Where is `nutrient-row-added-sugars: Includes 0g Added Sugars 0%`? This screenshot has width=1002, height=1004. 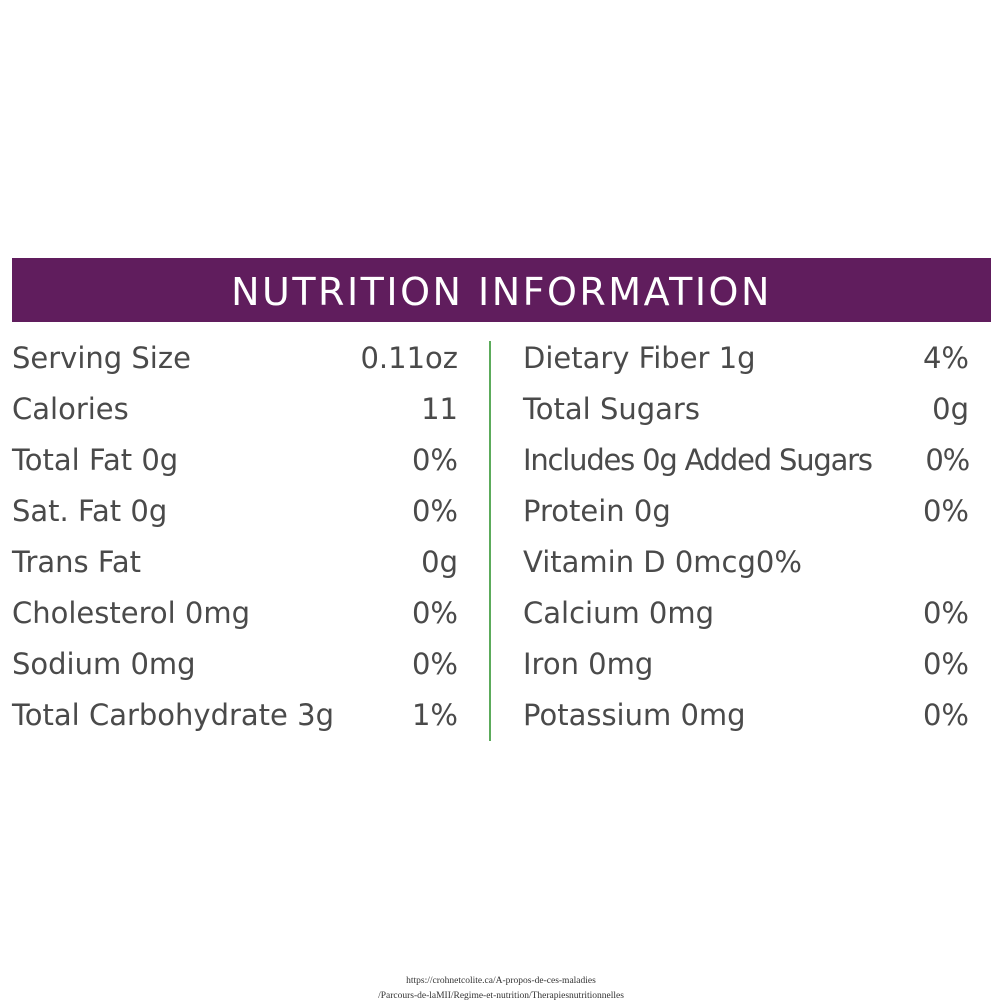 nutrient-row-added-sugars: Includes 0g Added Sugars 0% is located at coordinates (746, 460).